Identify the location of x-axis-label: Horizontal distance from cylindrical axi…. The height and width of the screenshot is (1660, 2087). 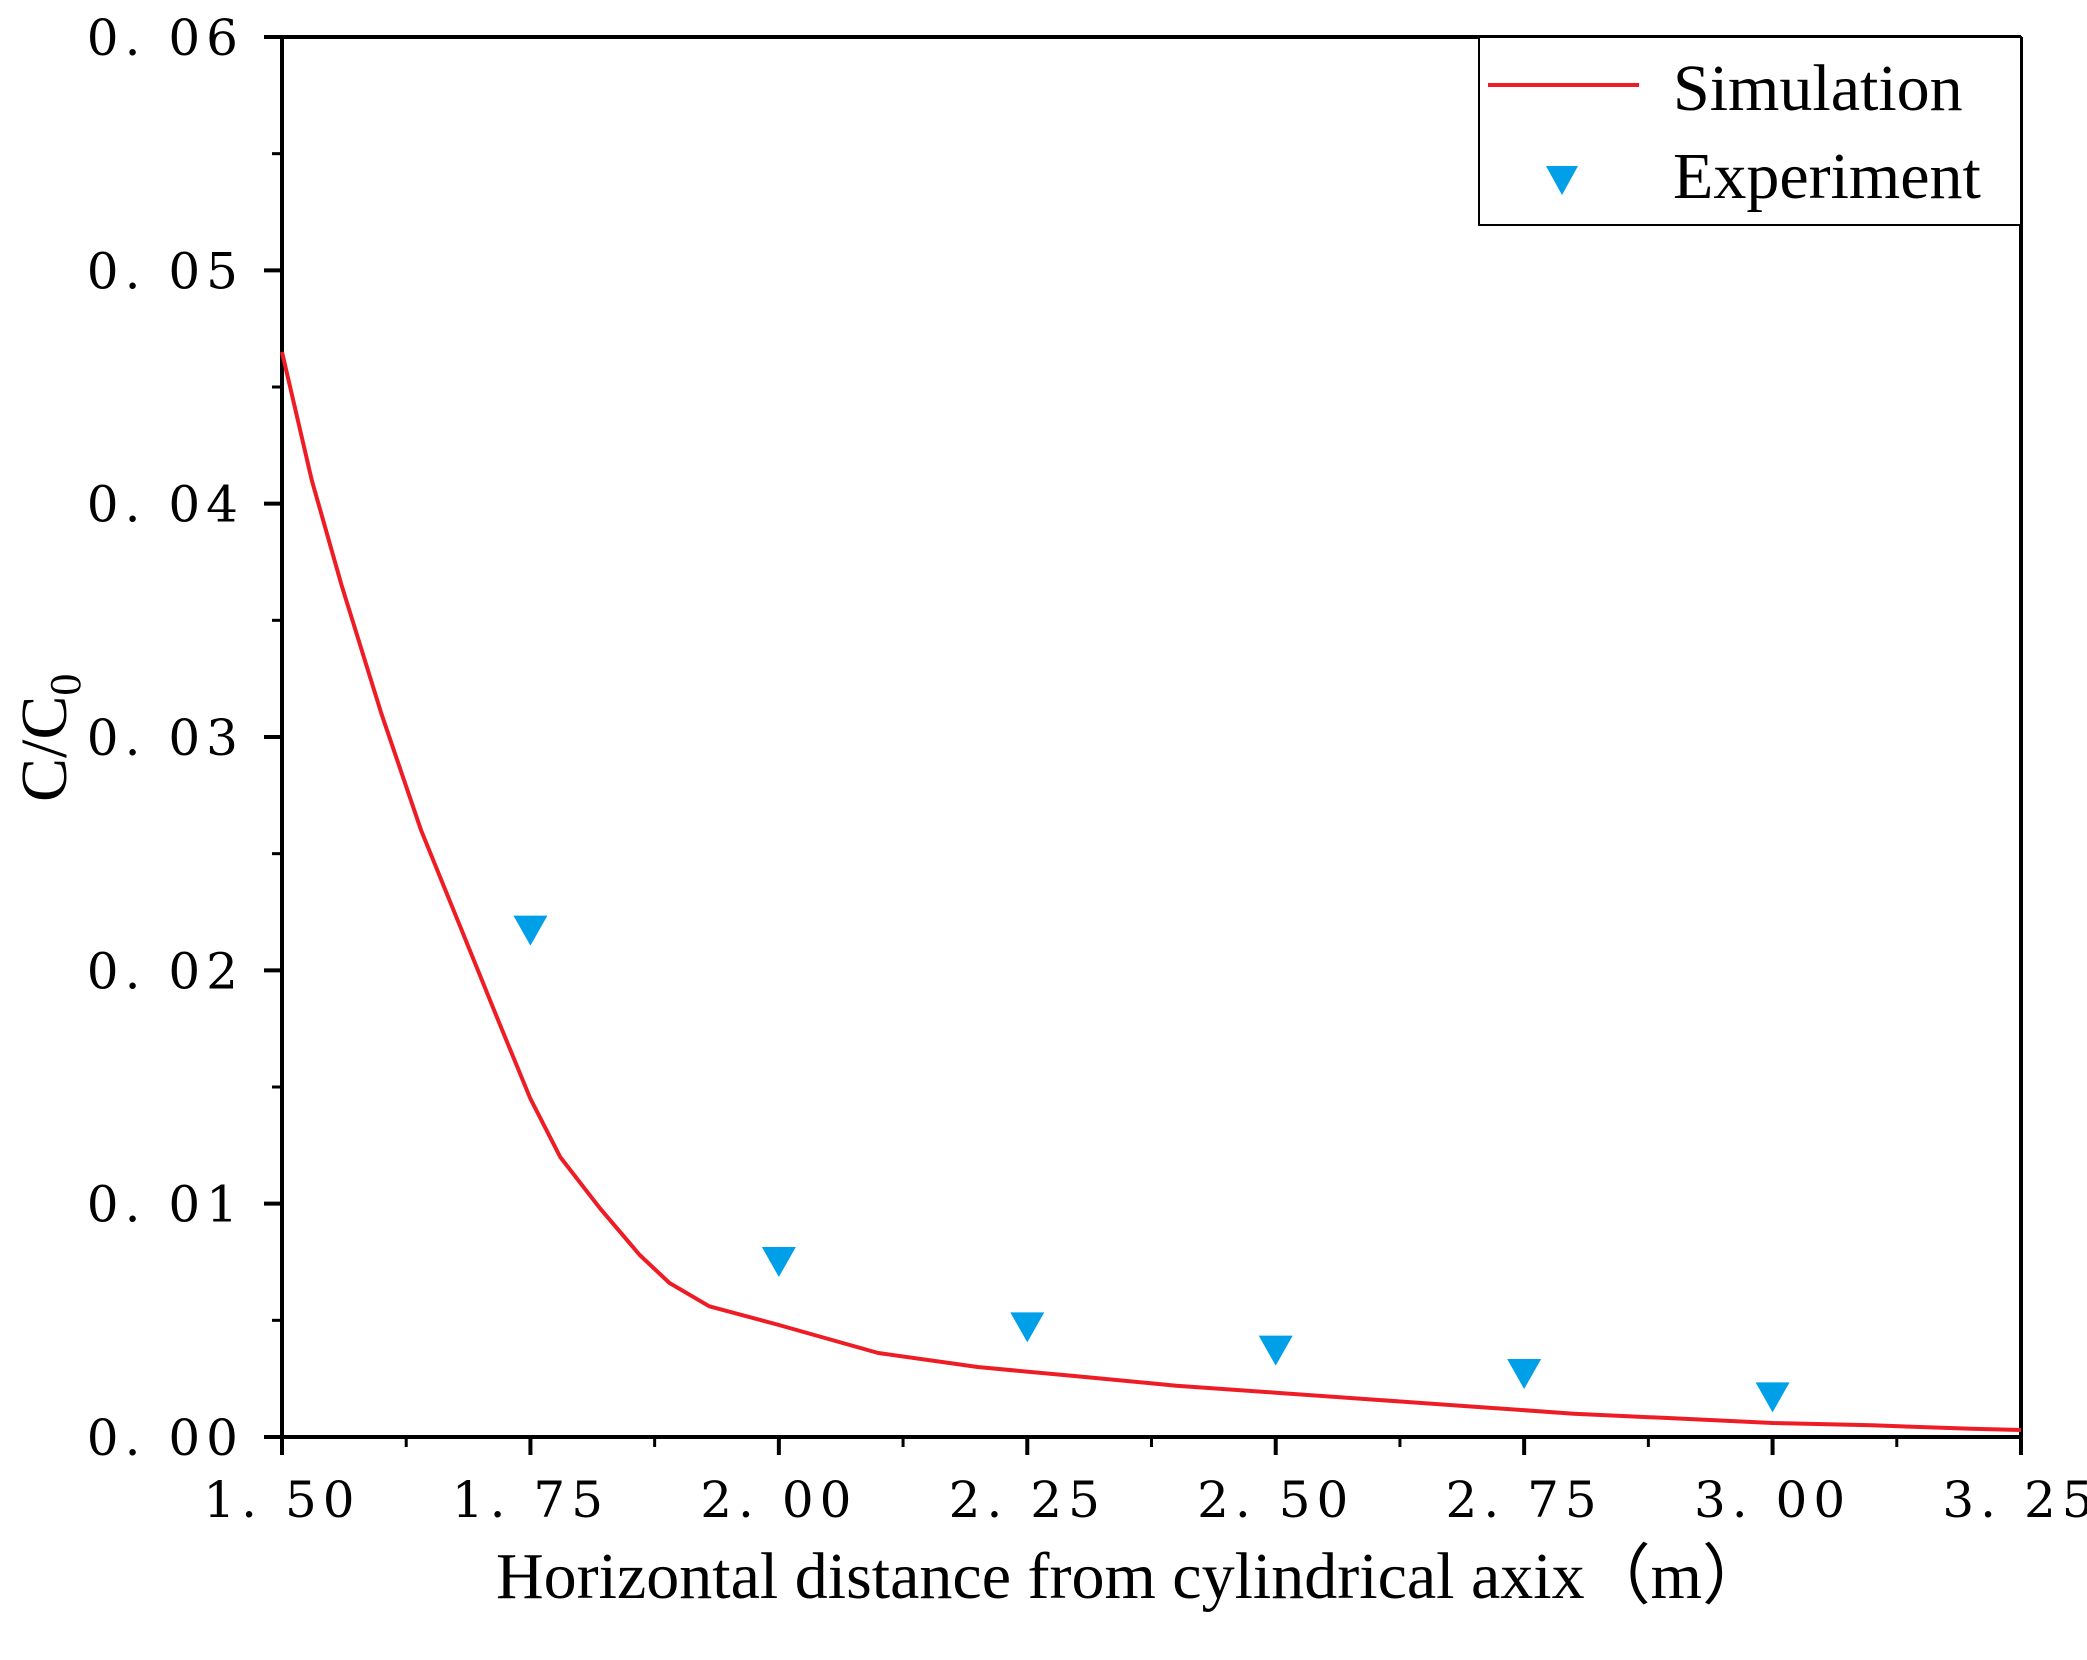
(1132, 1576).